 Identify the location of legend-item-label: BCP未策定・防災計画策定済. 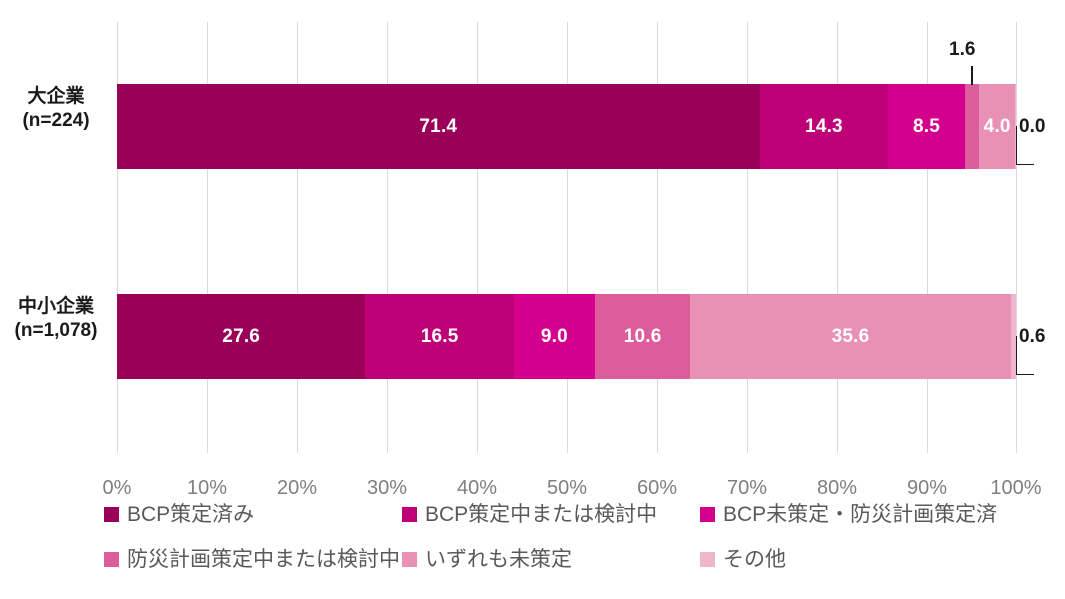
(860, 514).